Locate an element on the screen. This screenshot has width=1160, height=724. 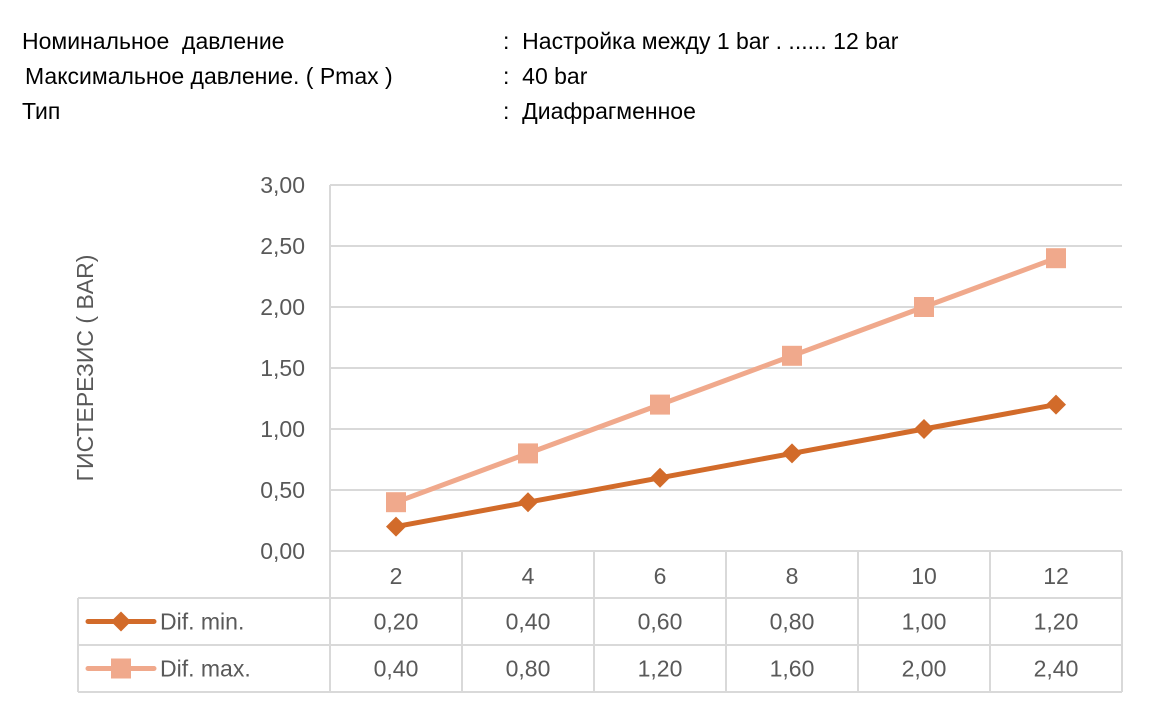
table-cell-value: 1,60 is located at coordinates (792, 669).